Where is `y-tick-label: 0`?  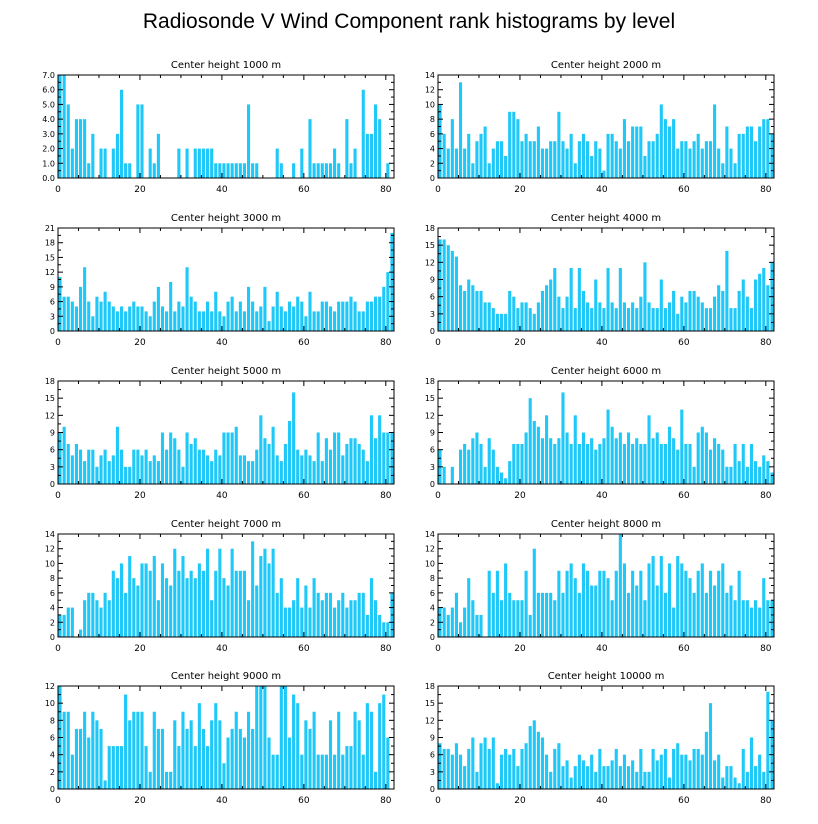
y-tick-label: 0 is located at coordinates (52, 484).